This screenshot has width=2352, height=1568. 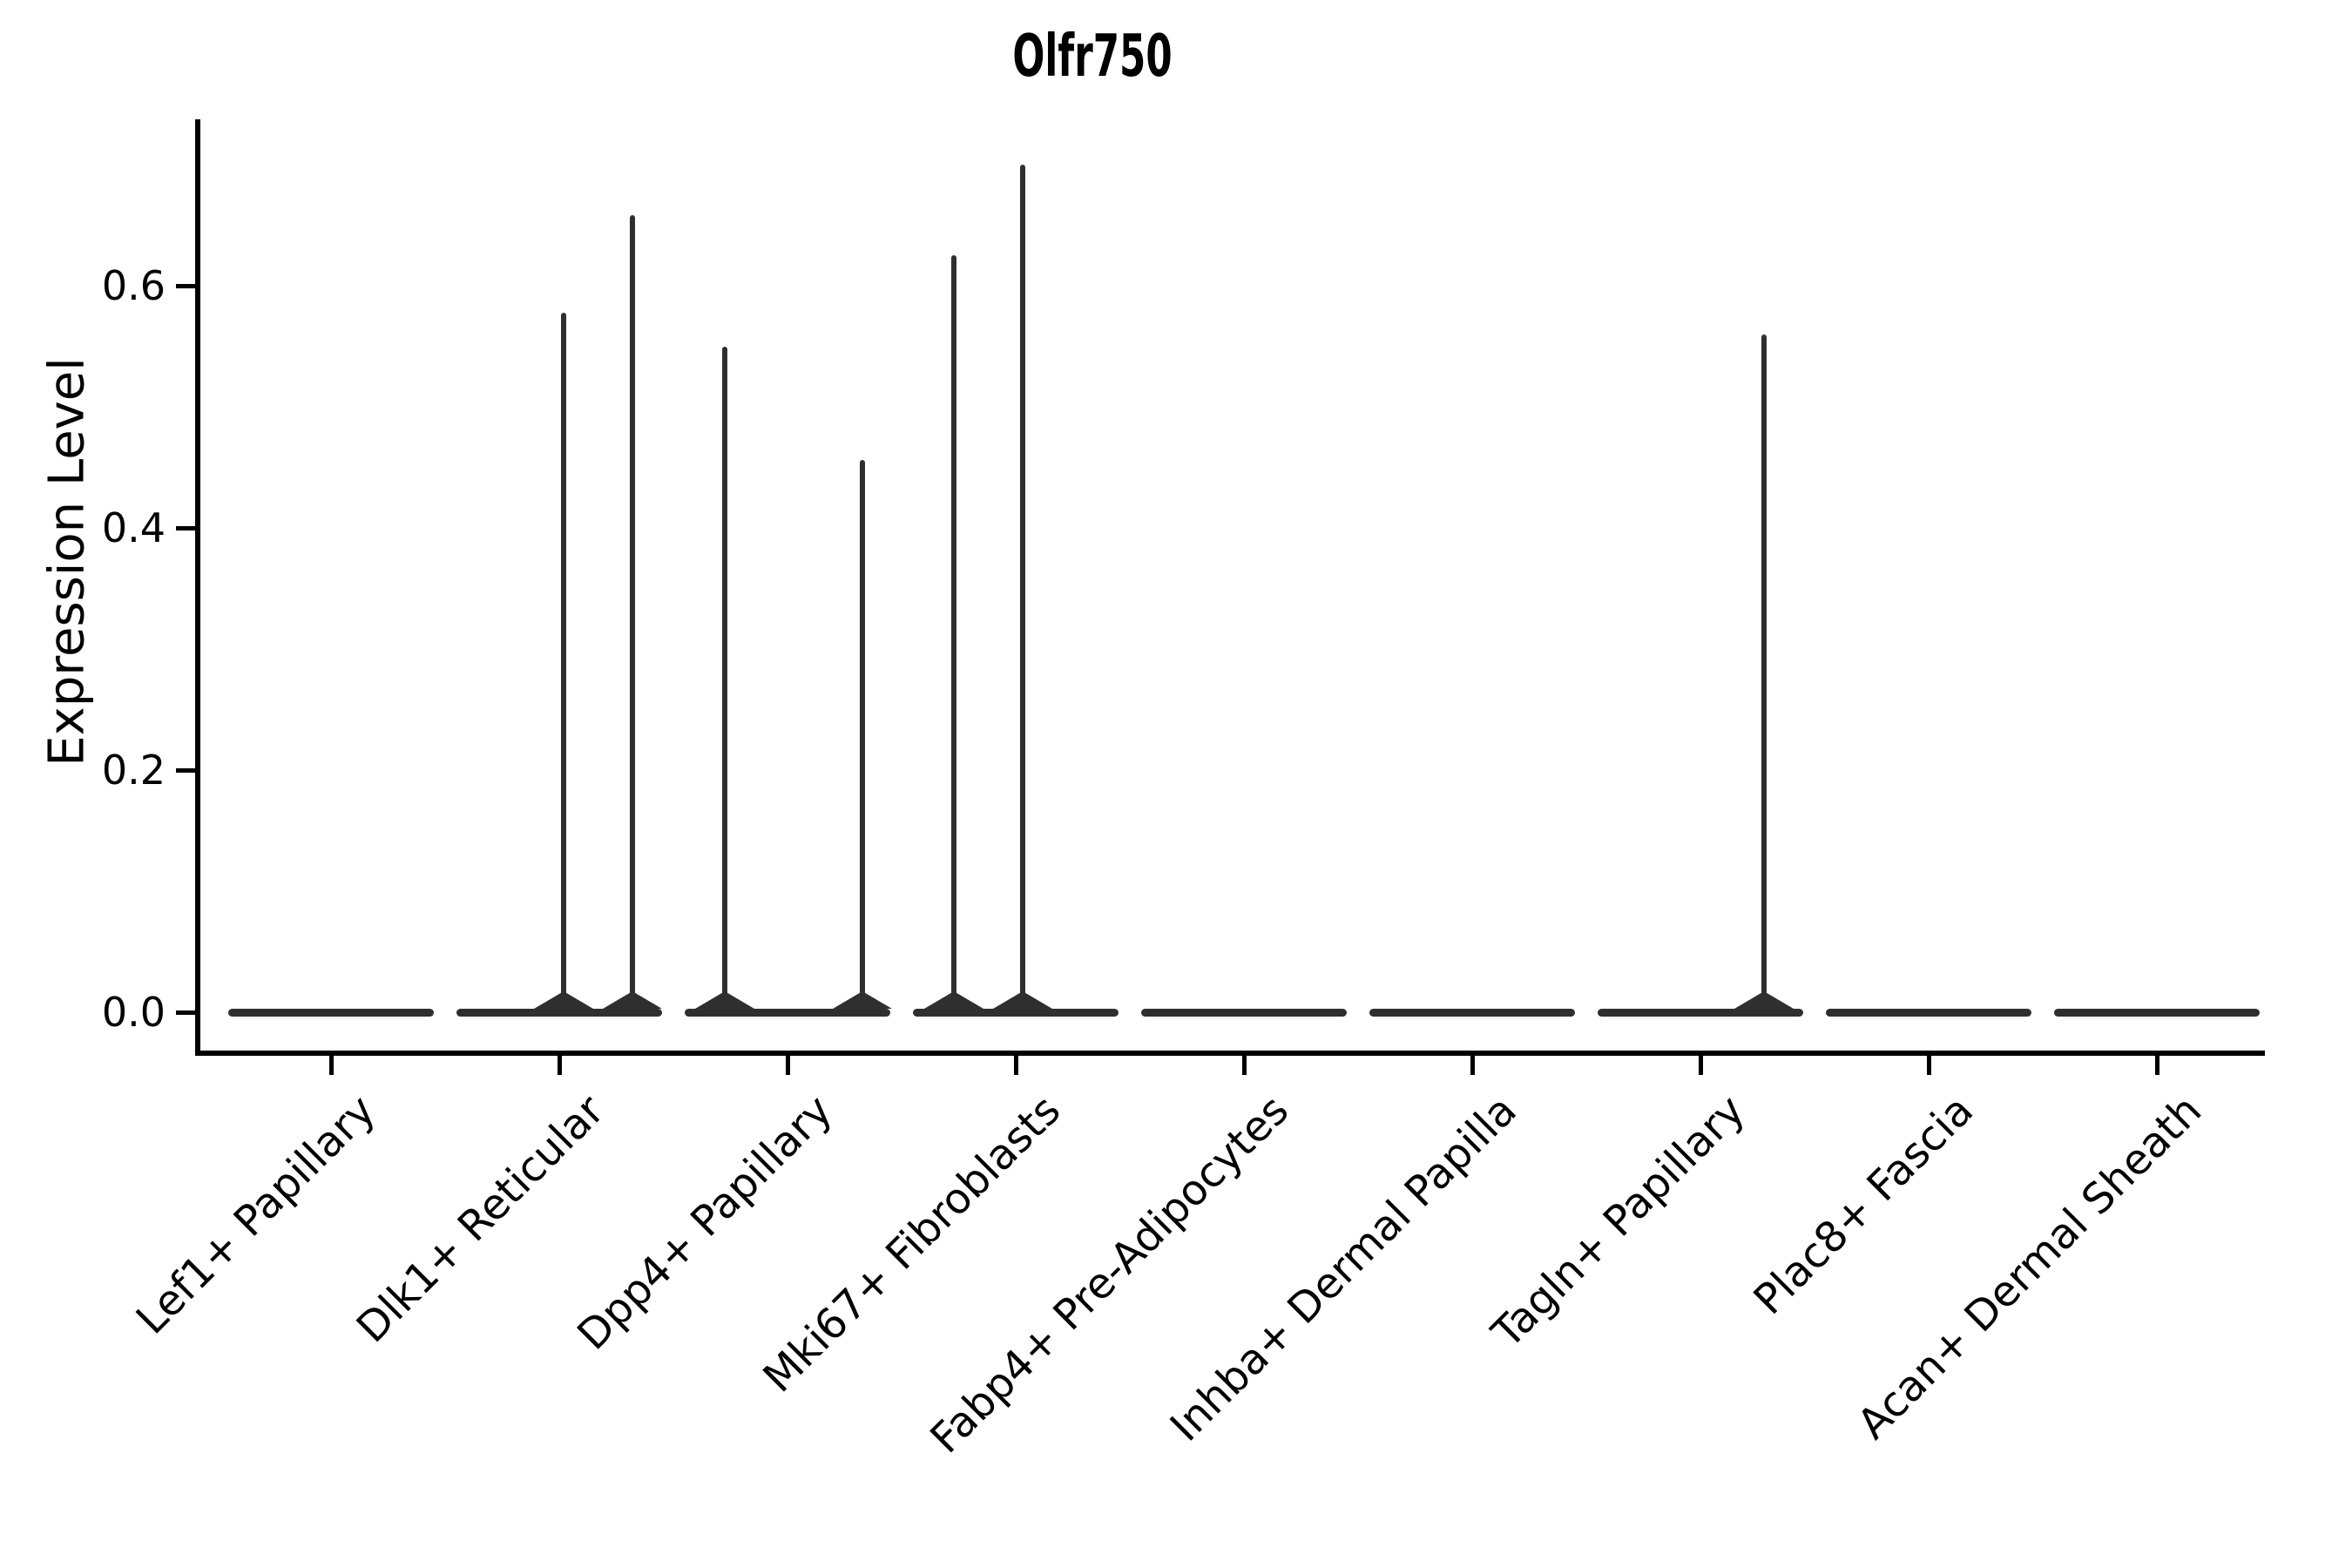 What do you see at coordinates (480, 1219) in the screenshot?
I see `x-tick-label: Dlk1+ Reticular` at bounding box center [480, 1219].